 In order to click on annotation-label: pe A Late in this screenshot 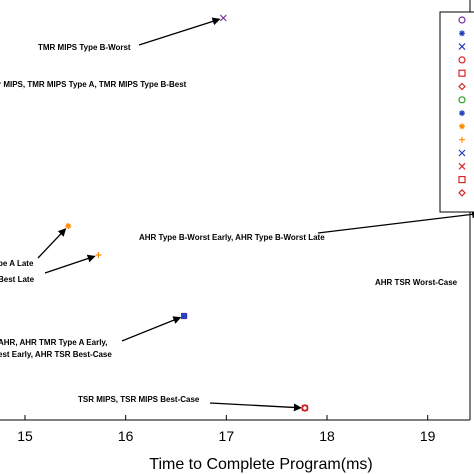, I will do `click(17, 263)`.